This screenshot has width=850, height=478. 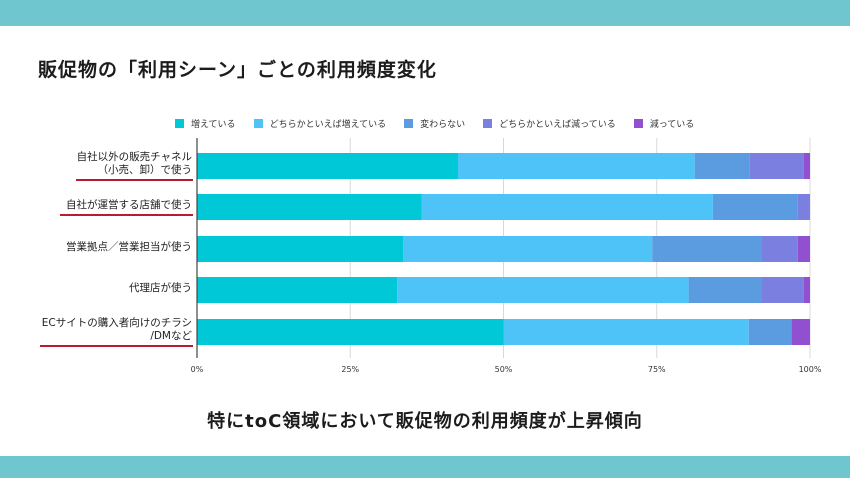 I want to click on legend-item: どちらかといえば減っている, so click(x=549, y=123).